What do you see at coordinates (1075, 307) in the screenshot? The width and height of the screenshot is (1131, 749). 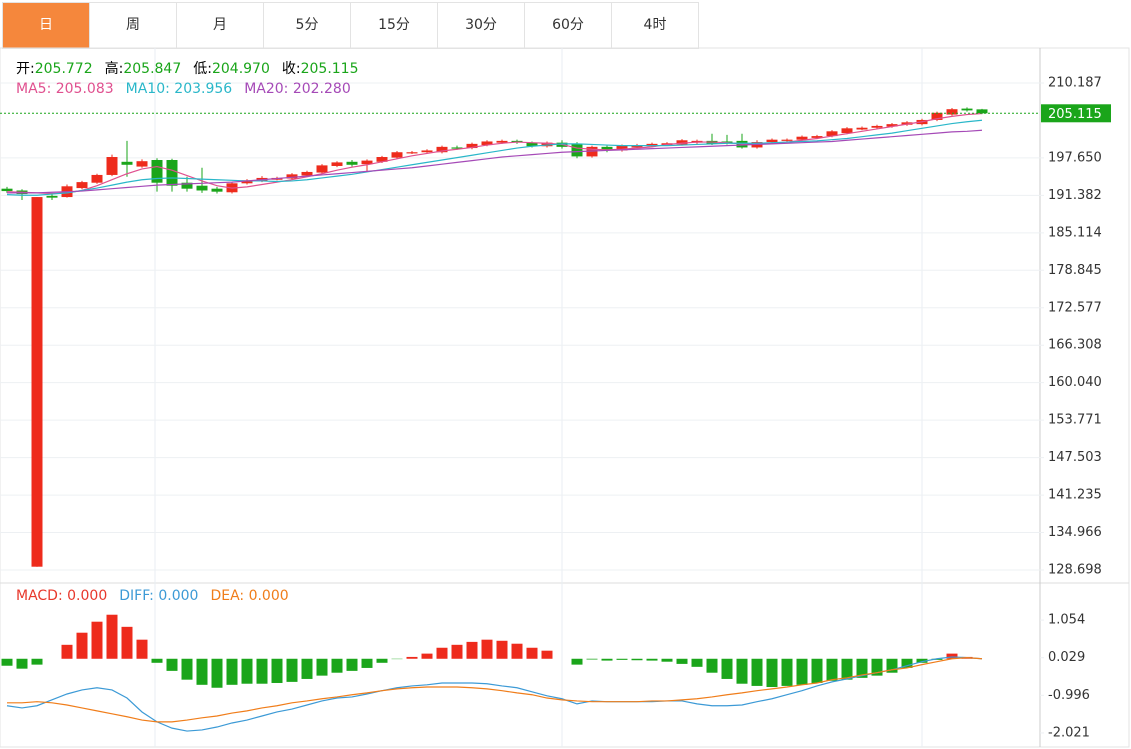 I see `y-tick-label: 172.577` at bounding box center [1075, 307].